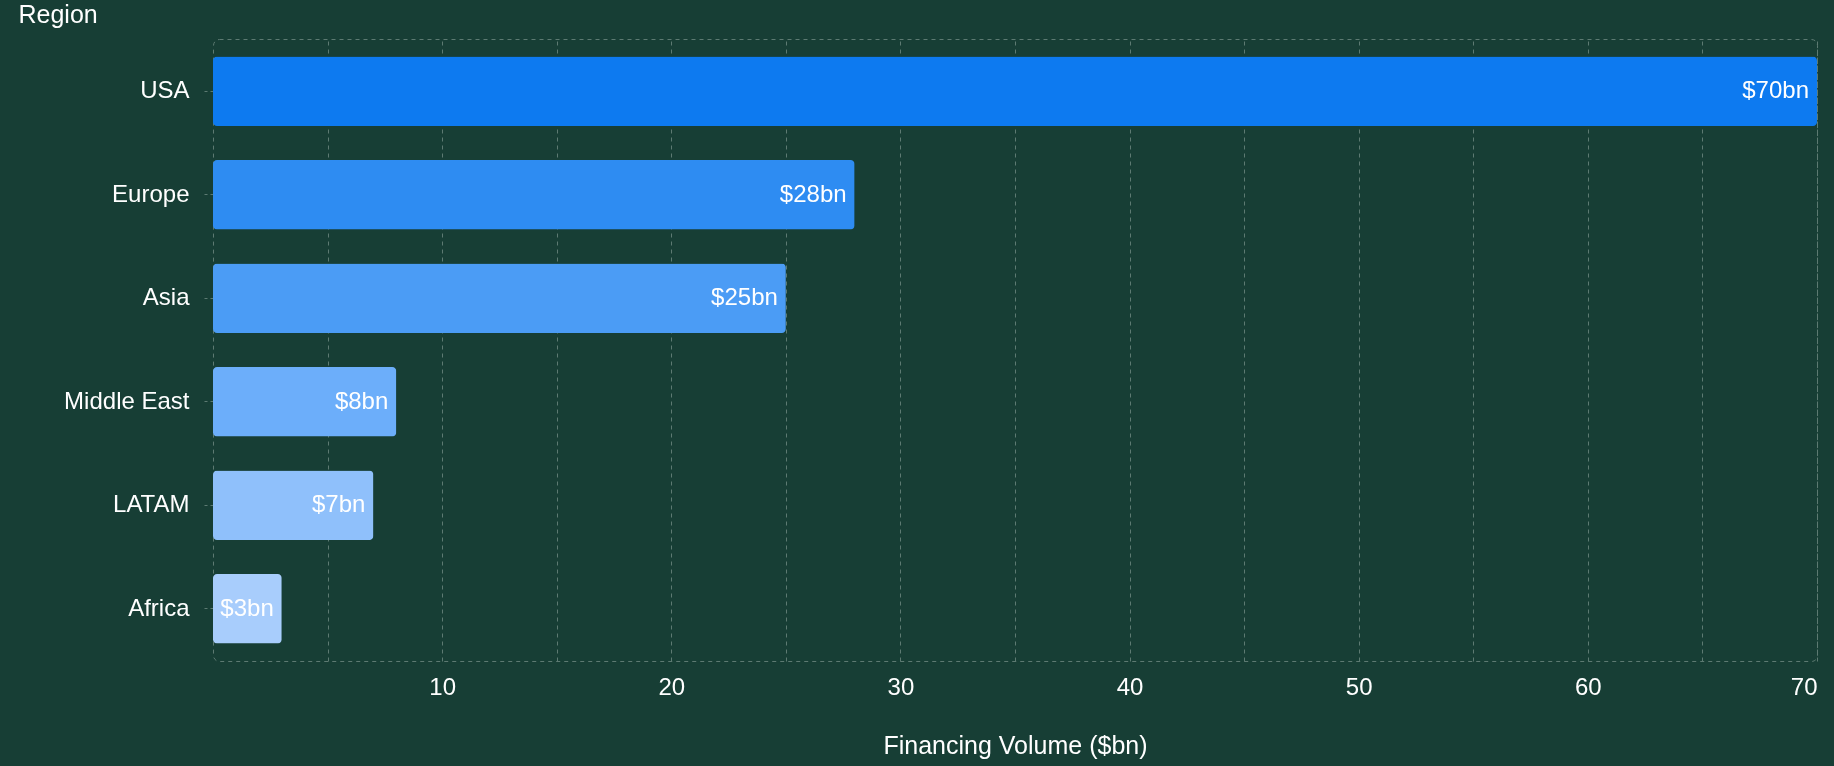 The image size is (1834, 766). I want to click on y-tick-label: Asia, so click(166, 297).